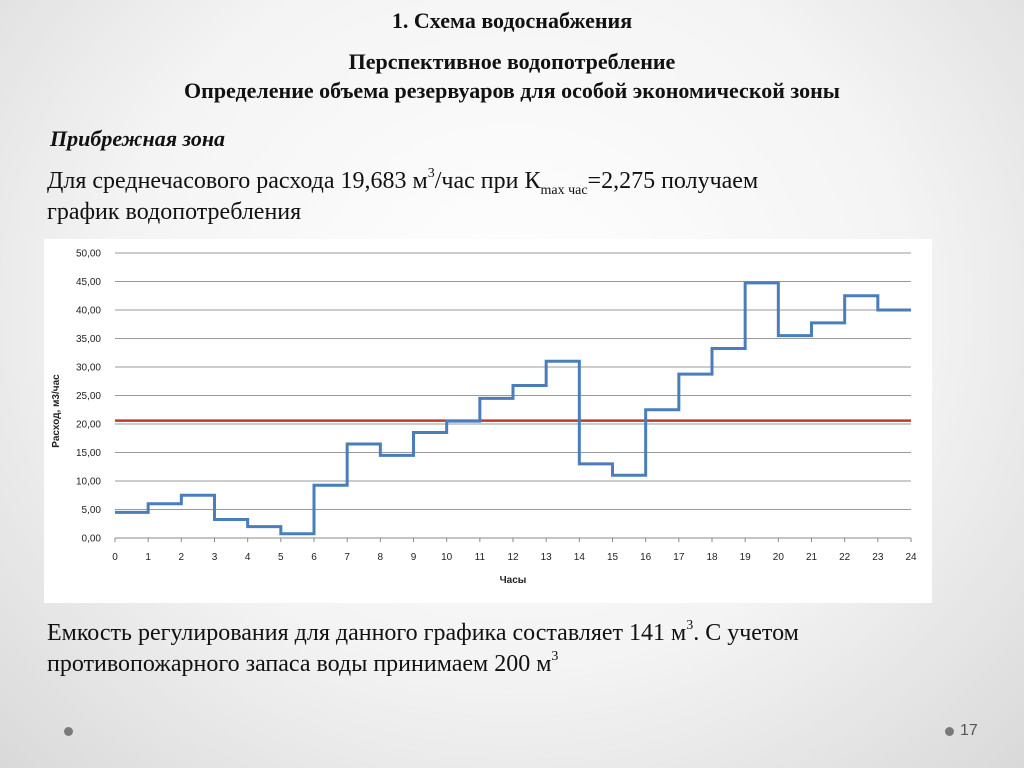 The height and width of the screenshot is (768, 1024). I want to click on x-tick-label: 9, so click(414, 557).